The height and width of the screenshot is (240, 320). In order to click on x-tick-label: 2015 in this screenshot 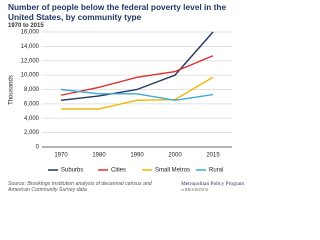, I will do `click(213, 156)`.